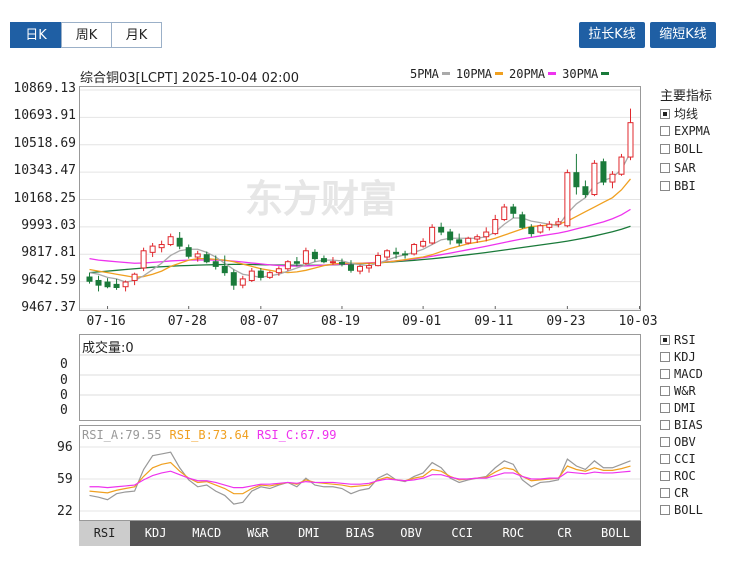 The image size is (737, 570). Describe the element at coordinates (494, 321) in the screenshot. I see `date-tick: 09-11` at that location.